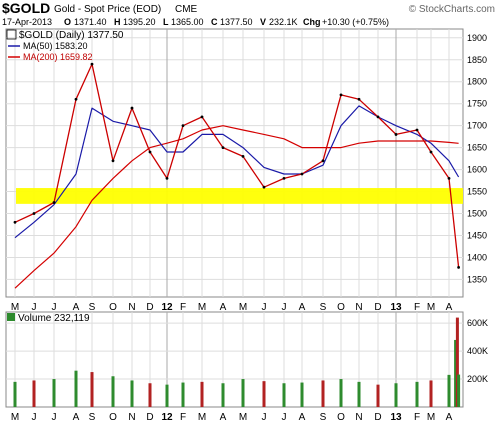 The width and height of the screenshot is (497, 425). I want to click on volume-value: 232.1K, so click(283, 22).